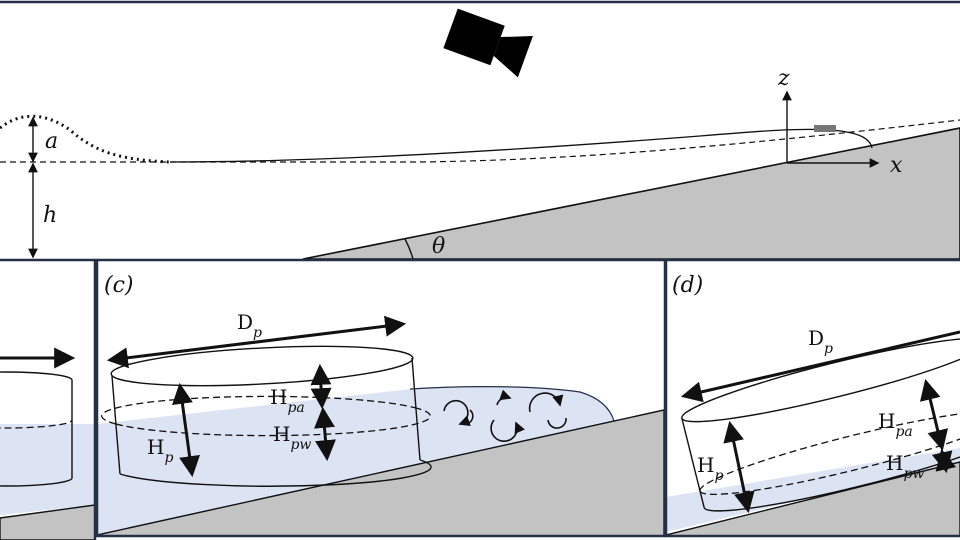  What do you see at coordinates (895, 424) in the screenshot?
I see `panel-d-air-height-label: Hpa` at bounding box center [895, 424].